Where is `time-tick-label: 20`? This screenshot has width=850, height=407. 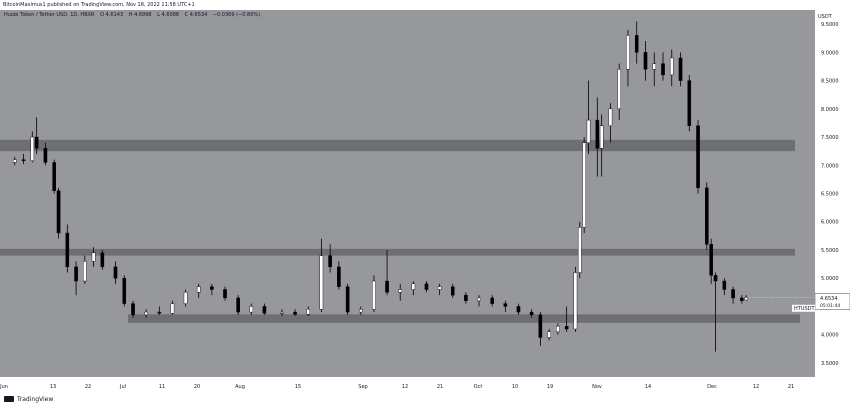 time-tick-label: 20 is located at coordinates (197, 387).